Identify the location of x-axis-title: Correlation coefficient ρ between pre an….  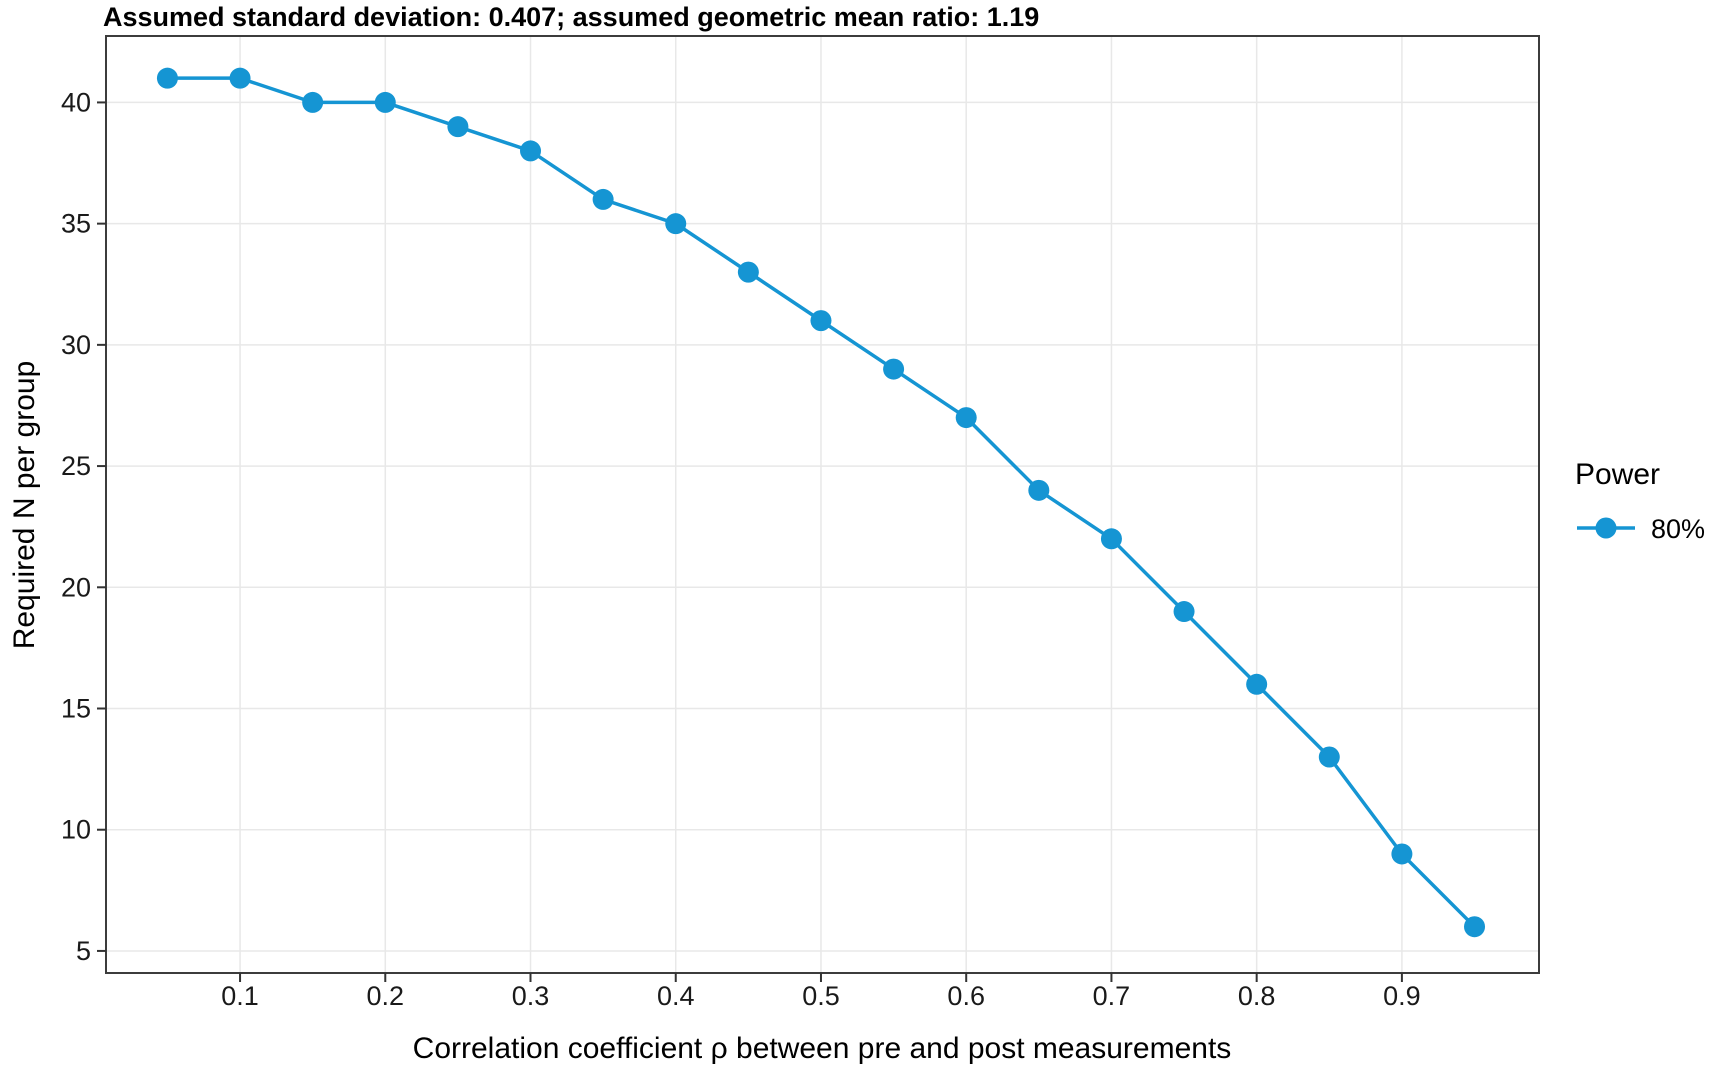
(822, 1048).